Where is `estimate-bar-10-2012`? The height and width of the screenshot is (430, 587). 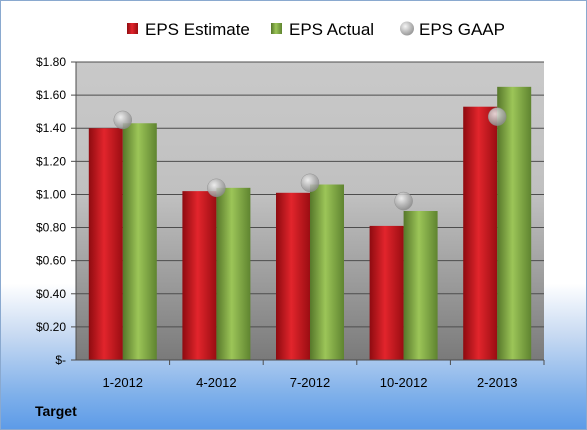
estimate-bar-10-2012 is located at coordinates (386, 292).